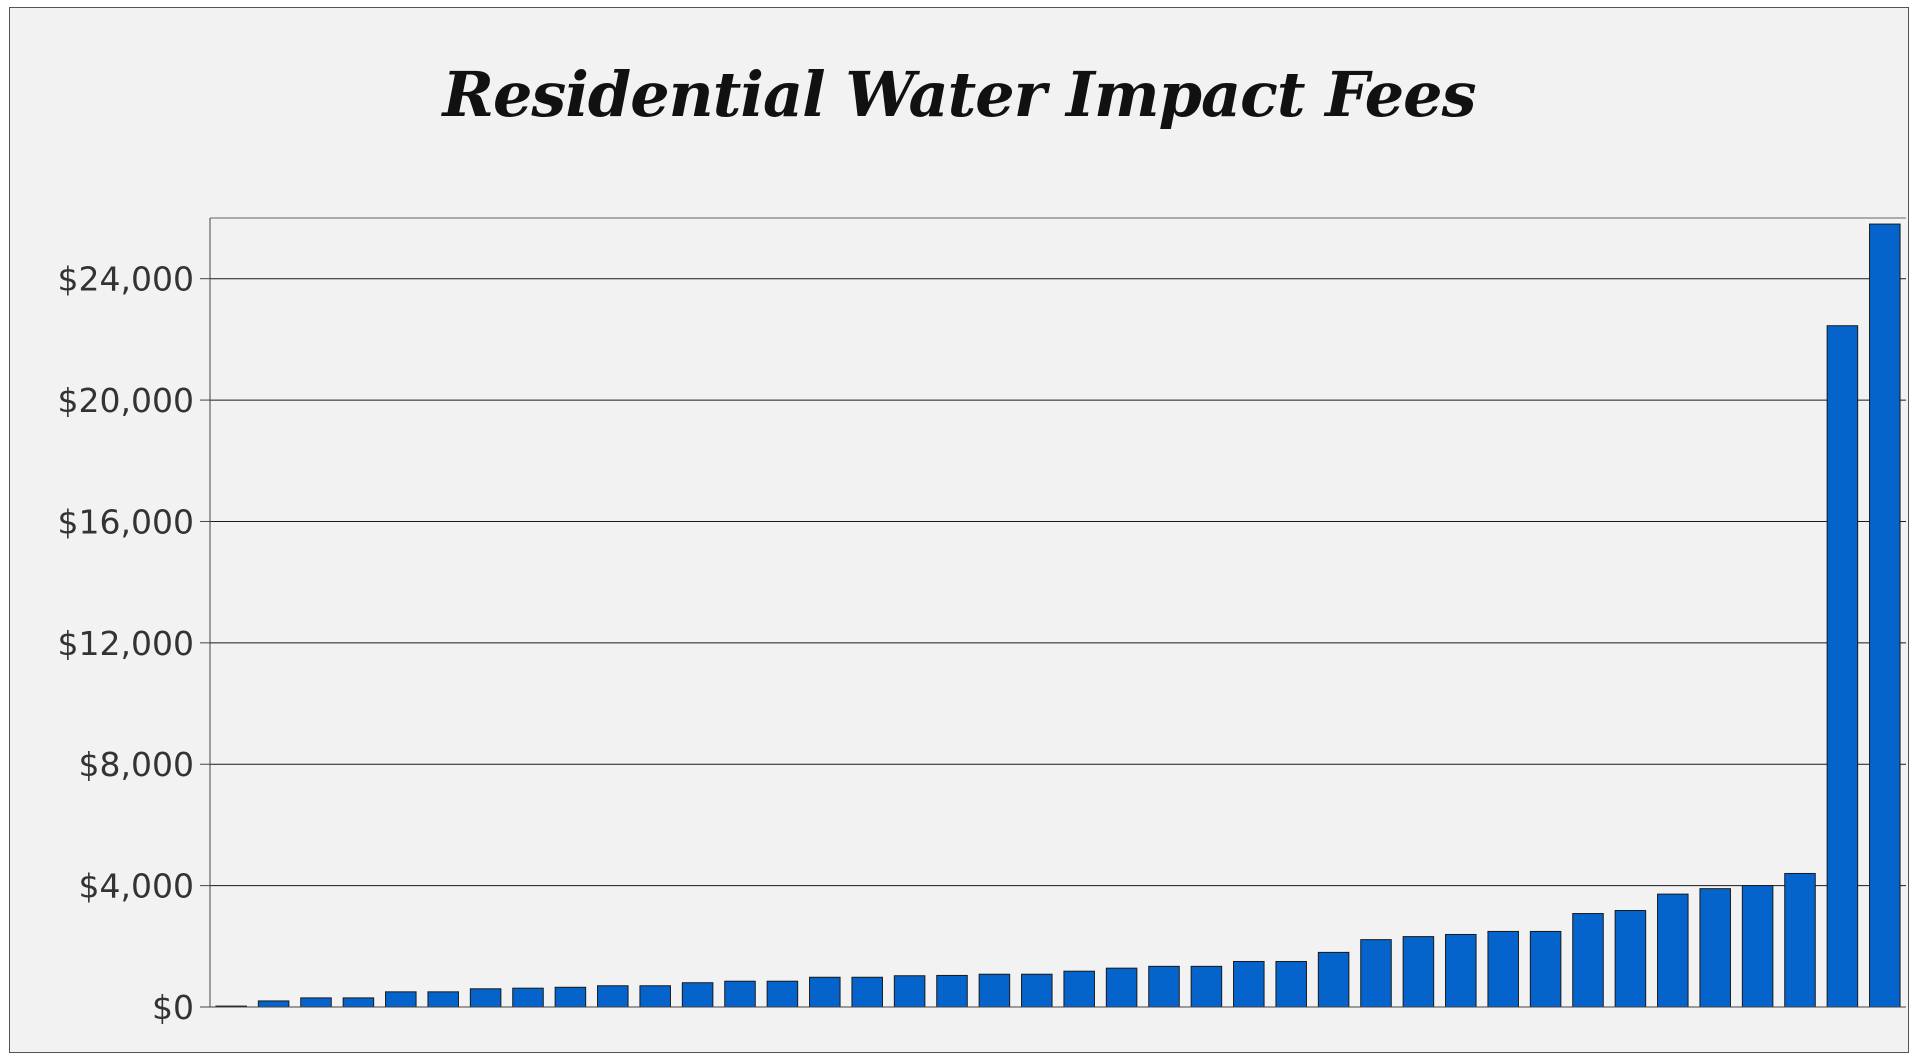 The width and height of the screenshot is (1922, 1060). What do you see at coordinates (136, 886) in the screenshot?
I see `y-tick-label: $4,000` at bounding box center [136, 886].